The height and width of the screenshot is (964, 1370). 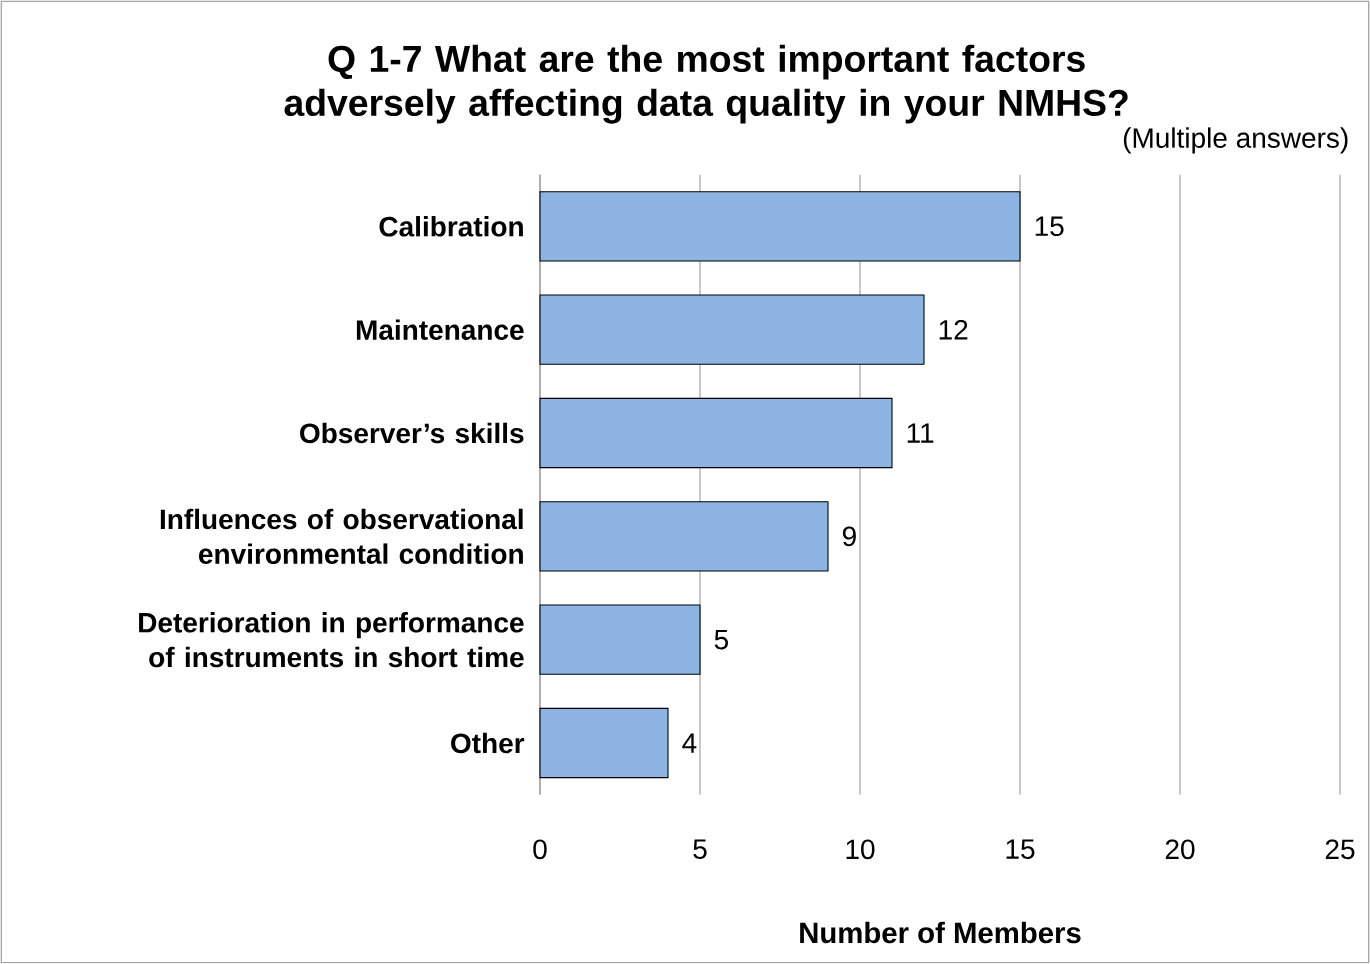 I want to click on y-tick-label: Calibration, so click(x=451, y=226).